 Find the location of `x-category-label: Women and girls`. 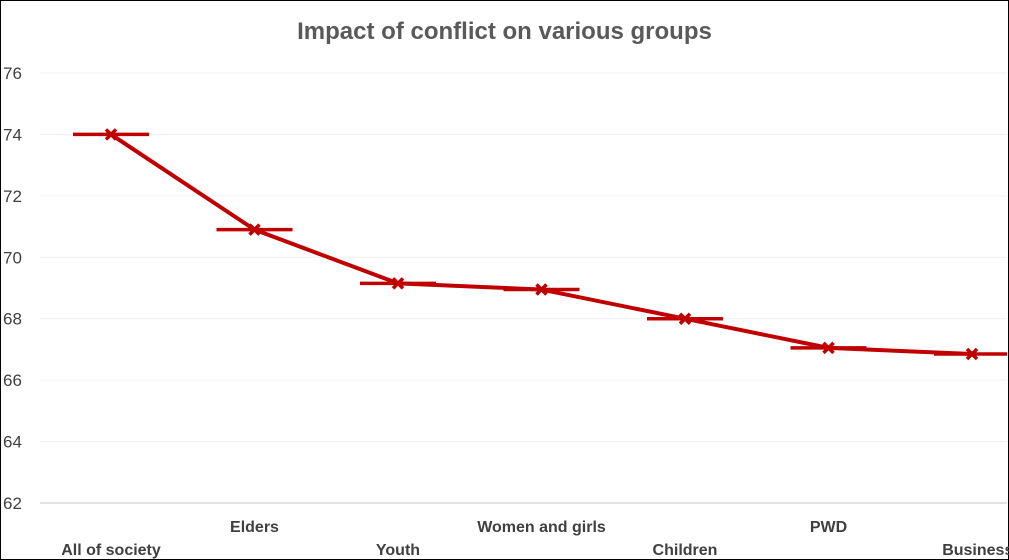

x-category-label: Women and girls is located at coordinates (541, 527).